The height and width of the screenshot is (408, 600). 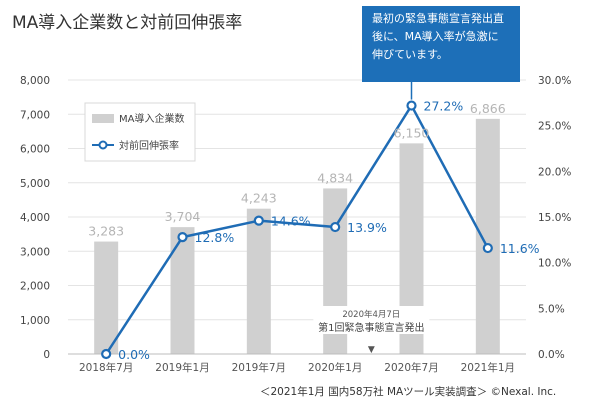 I want to click on annotation-text: 第1回緊急事態宣言発出, so click(x=371, y=327).